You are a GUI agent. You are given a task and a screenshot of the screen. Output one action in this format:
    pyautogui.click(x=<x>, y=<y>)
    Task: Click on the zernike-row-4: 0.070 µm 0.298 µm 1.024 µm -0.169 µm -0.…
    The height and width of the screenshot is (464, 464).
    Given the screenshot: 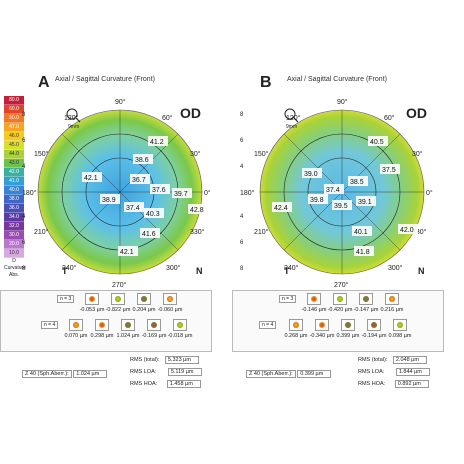 What is the action you would take?
    pyautogui.click(x=128, y=329)
    